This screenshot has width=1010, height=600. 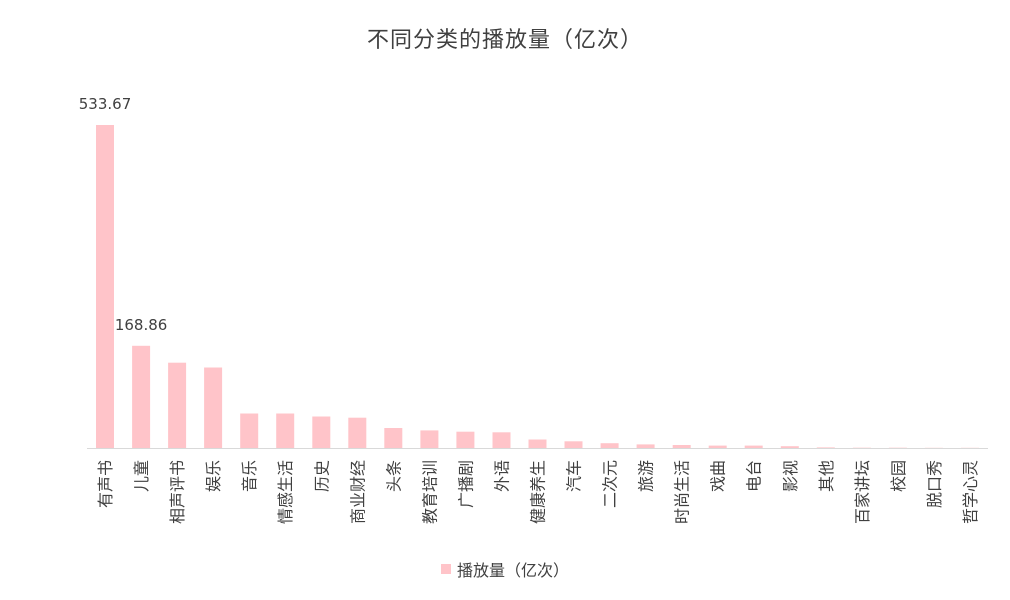 I want to click on x-tick-label: 儿童, so click(x=141, y=476).